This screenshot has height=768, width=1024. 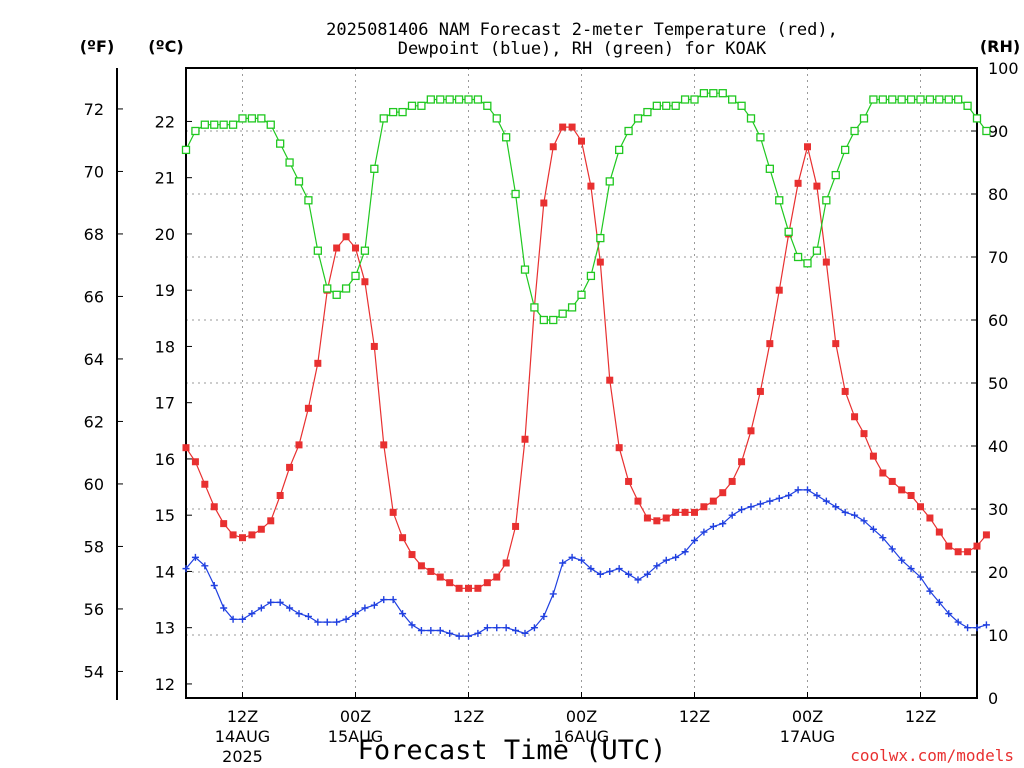 What do you see at coordinates (165, 459) in the screenshot?
I see `celsius-tick-label: 16` at bounding box center [165, 459].